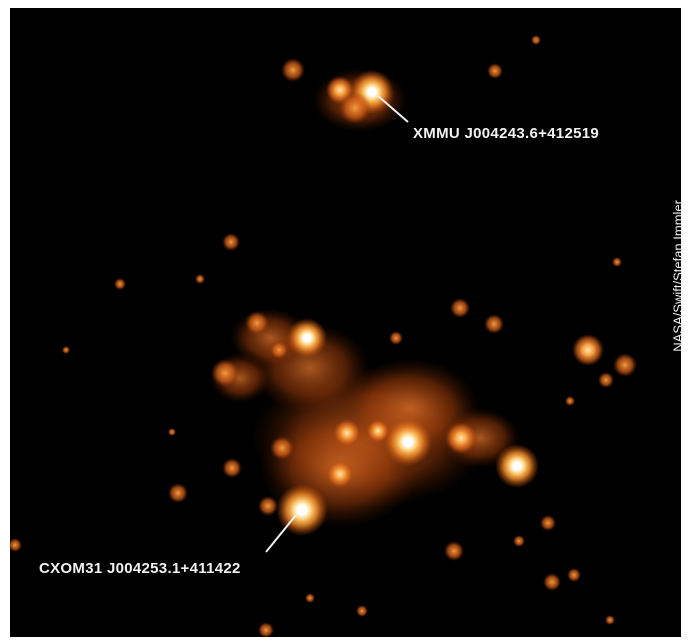  Describe the element at coordinates (393, 109) in the screenshot. I see `pointer-line-upper` at that location.